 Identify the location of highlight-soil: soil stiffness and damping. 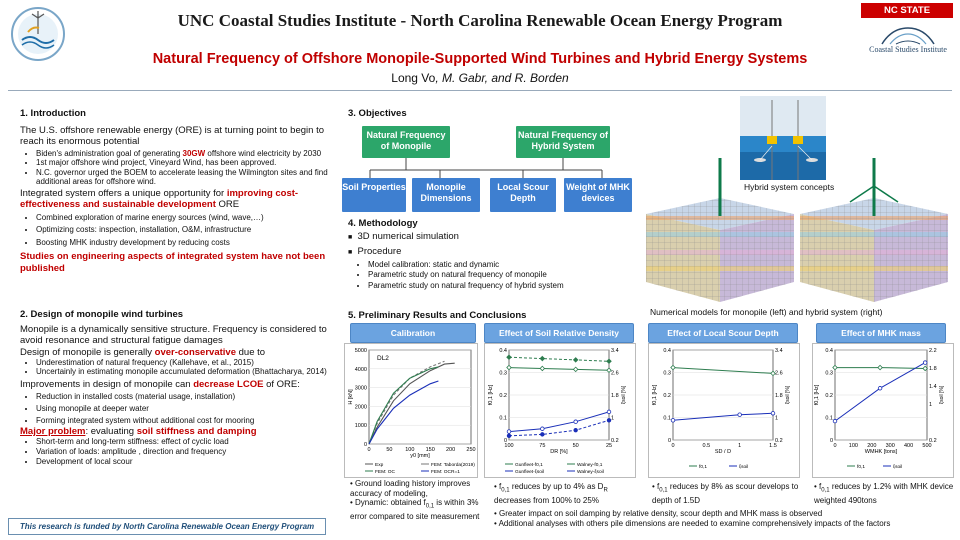
(196, 432).